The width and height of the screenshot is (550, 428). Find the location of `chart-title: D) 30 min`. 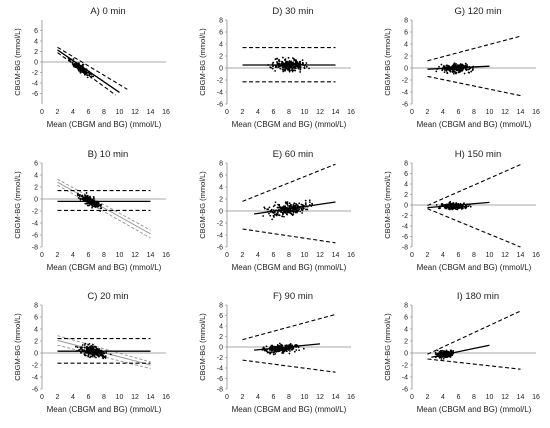

chart-title: D) 30 min is located at coordinates (292, 11).